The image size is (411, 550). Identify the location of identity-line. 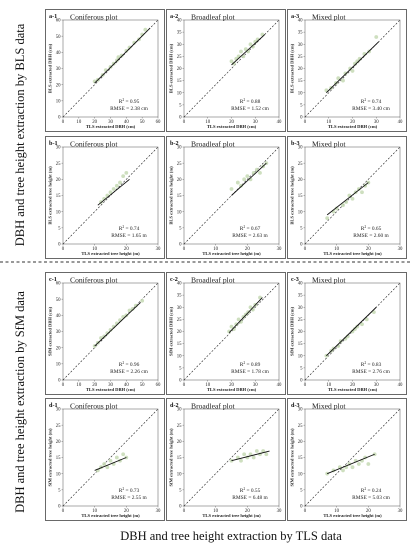
(231, 331).